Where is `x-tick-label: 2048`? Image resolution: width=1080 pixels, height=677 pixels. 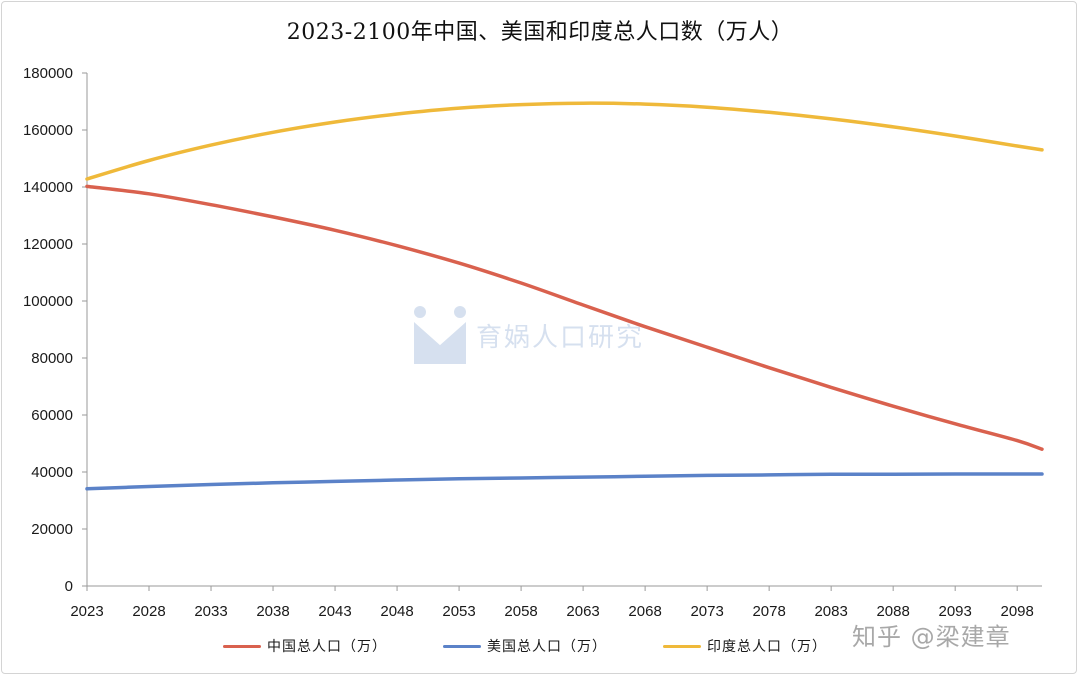
x-tick-label: 2048 is located at coordinates (396, 611).